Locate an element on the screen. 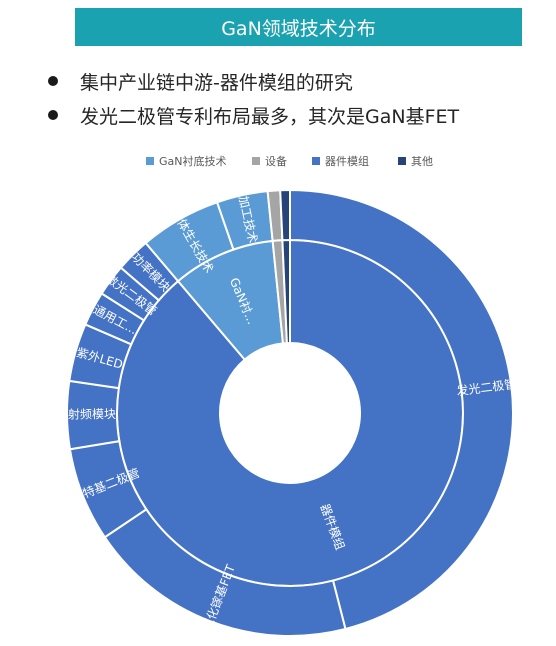  legend-label: GaN衬底技术 is located at coordinates (193, 161).